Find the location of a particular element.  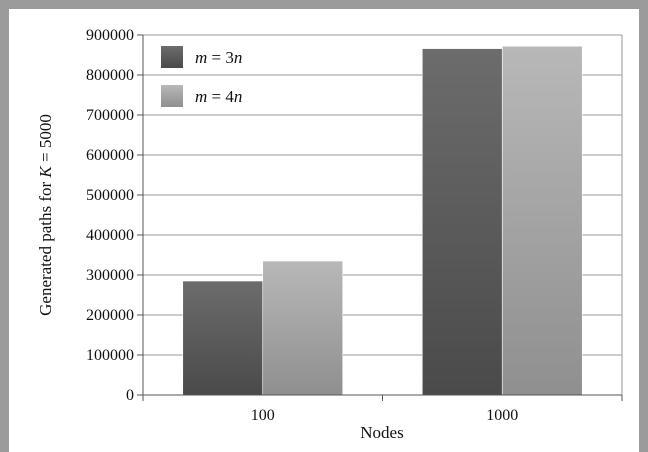

y-tick-label: 200000 is located at coordinates (110, 315).